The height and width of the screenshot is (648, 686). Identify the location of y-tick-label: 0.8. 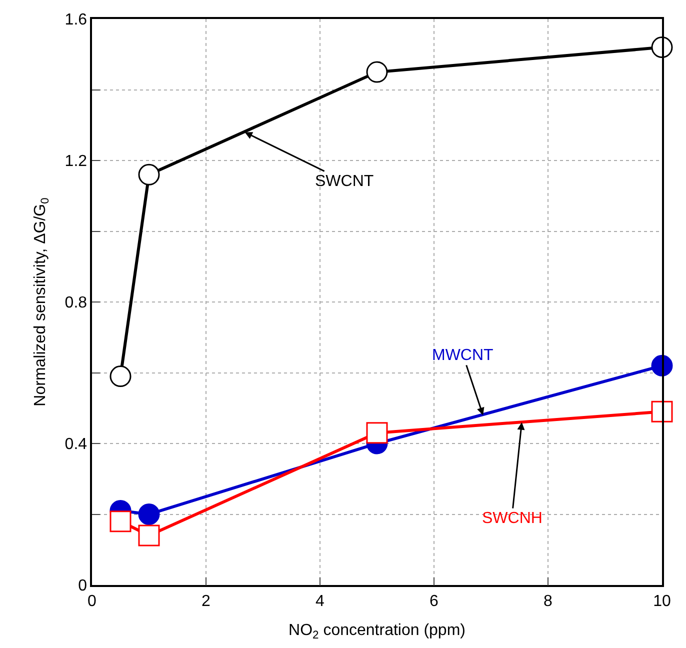
(76, 303).